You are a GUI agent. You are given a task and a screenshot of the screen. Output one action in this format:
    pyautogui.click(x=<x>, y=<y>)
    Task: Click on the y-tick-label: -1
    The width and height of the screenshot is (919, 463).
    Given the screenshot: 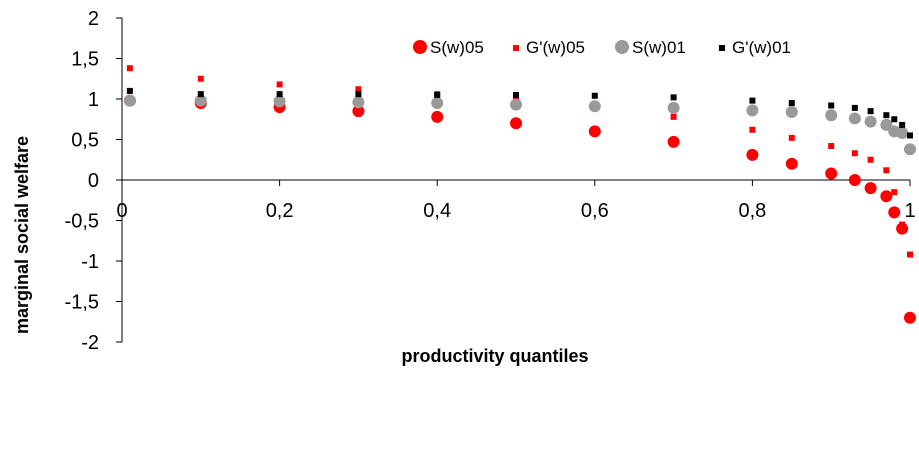 What is the action you would take?
    pyautogui.click(x=90, y=262)
    